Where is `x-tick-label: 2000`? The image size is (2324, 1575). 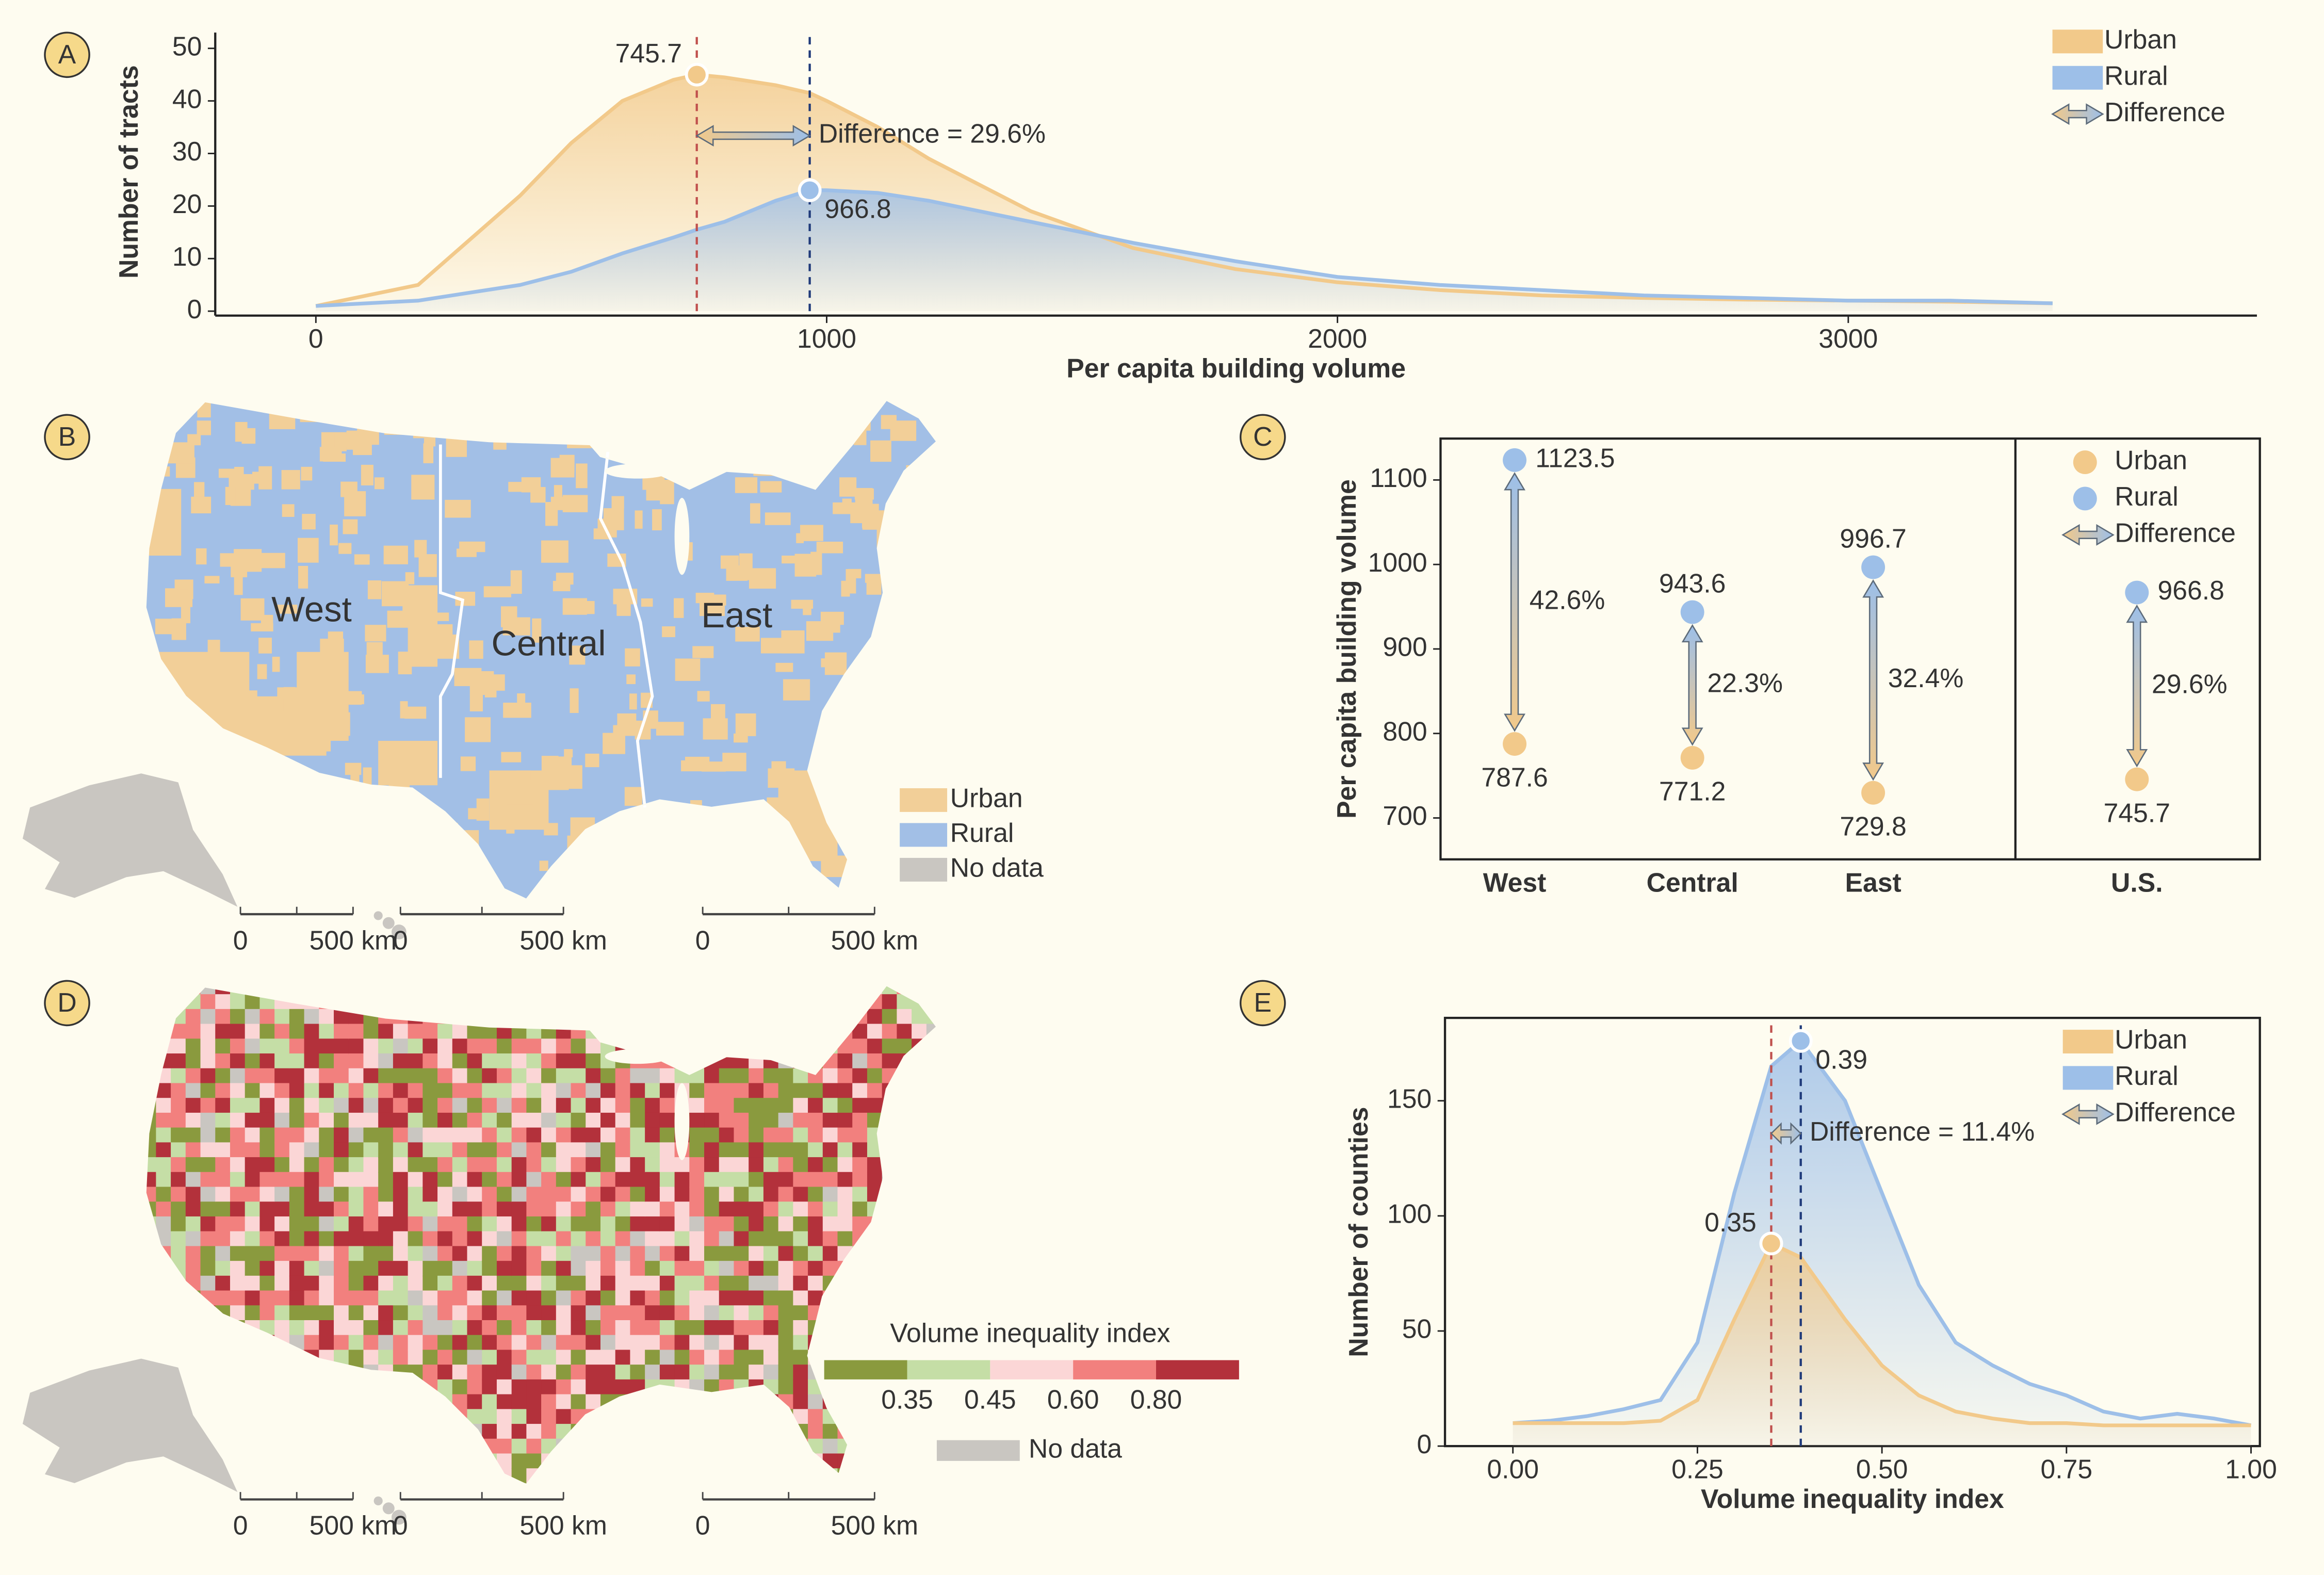
x-tick-label: 2000 is located at coordinates (1337, 338).